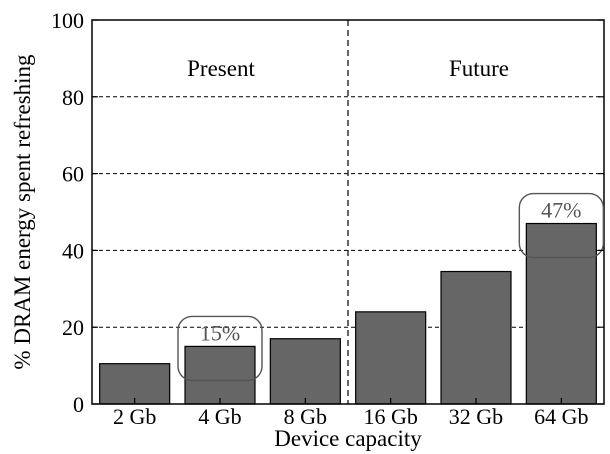 The height and width of the screenshot is (454, 610). I want to click on y-axis-title: % DRAM energy spent refreshing, so click(22, 212).